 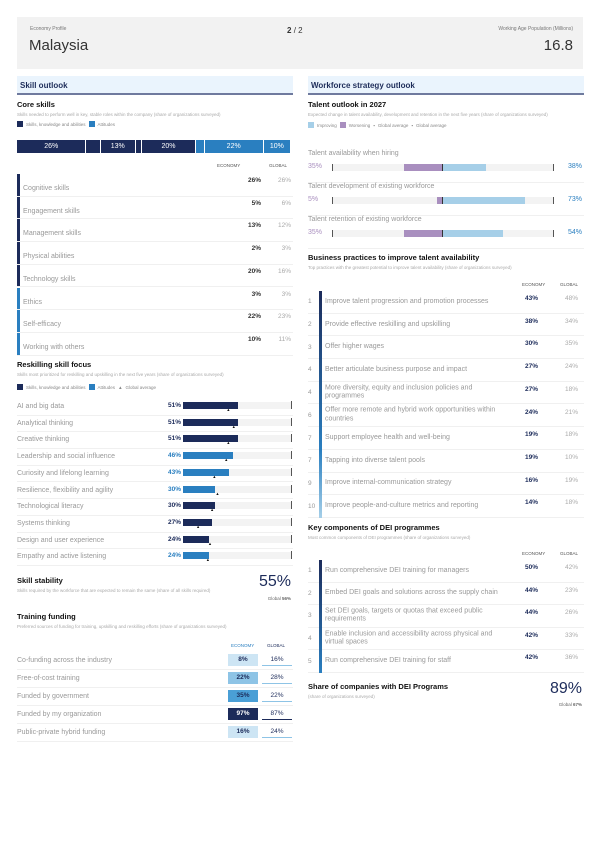 What do you see at coordinates (155, 661) in the screenshot?
I see `table-row: Co-funding across the industry 8% 16%` at bounding box center [155, 661].